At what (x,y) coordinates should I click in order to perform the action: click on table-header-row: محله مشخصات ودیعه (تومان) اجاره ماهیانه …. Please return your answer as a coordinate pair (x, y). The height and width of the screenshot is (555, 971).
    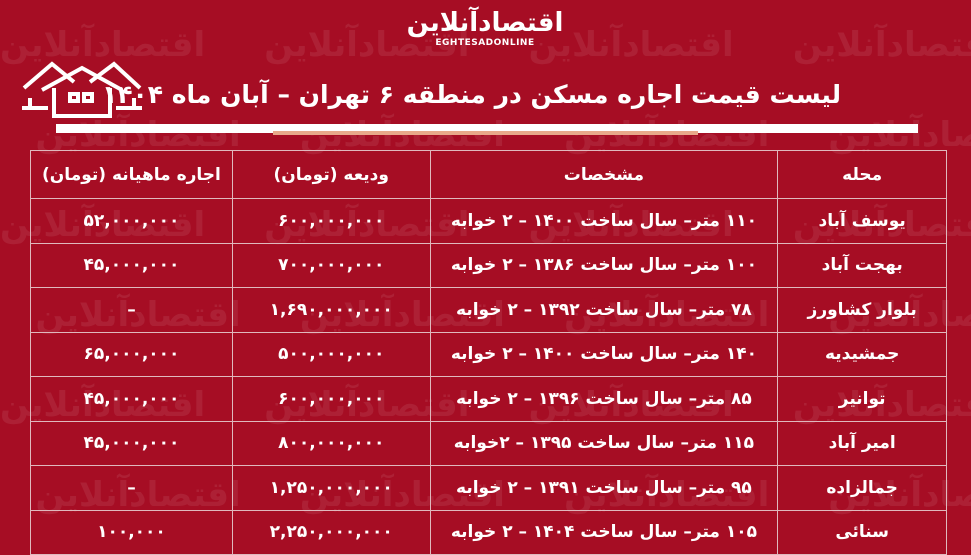
    Looking at the image, I should click on (488, 174).